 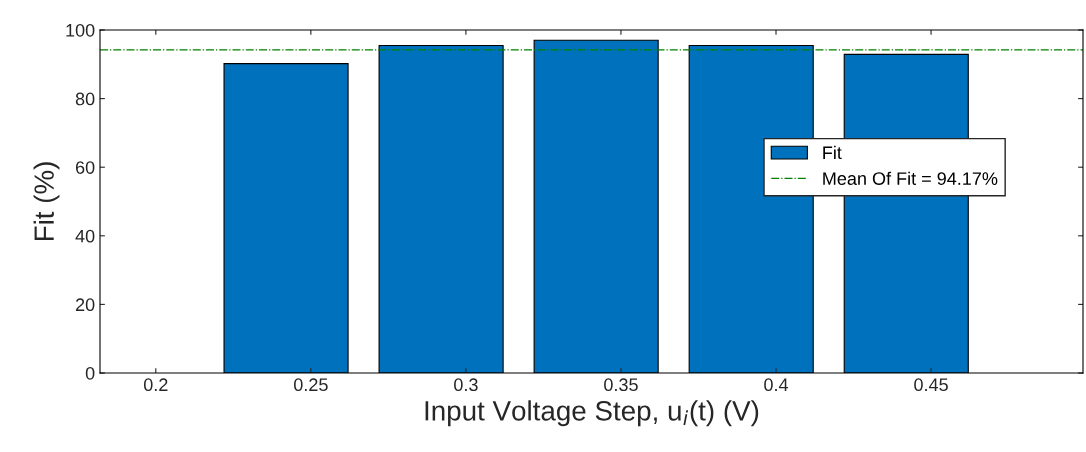 I want to click on y-axis-title: Fit (%), so click(x=46, y=201).